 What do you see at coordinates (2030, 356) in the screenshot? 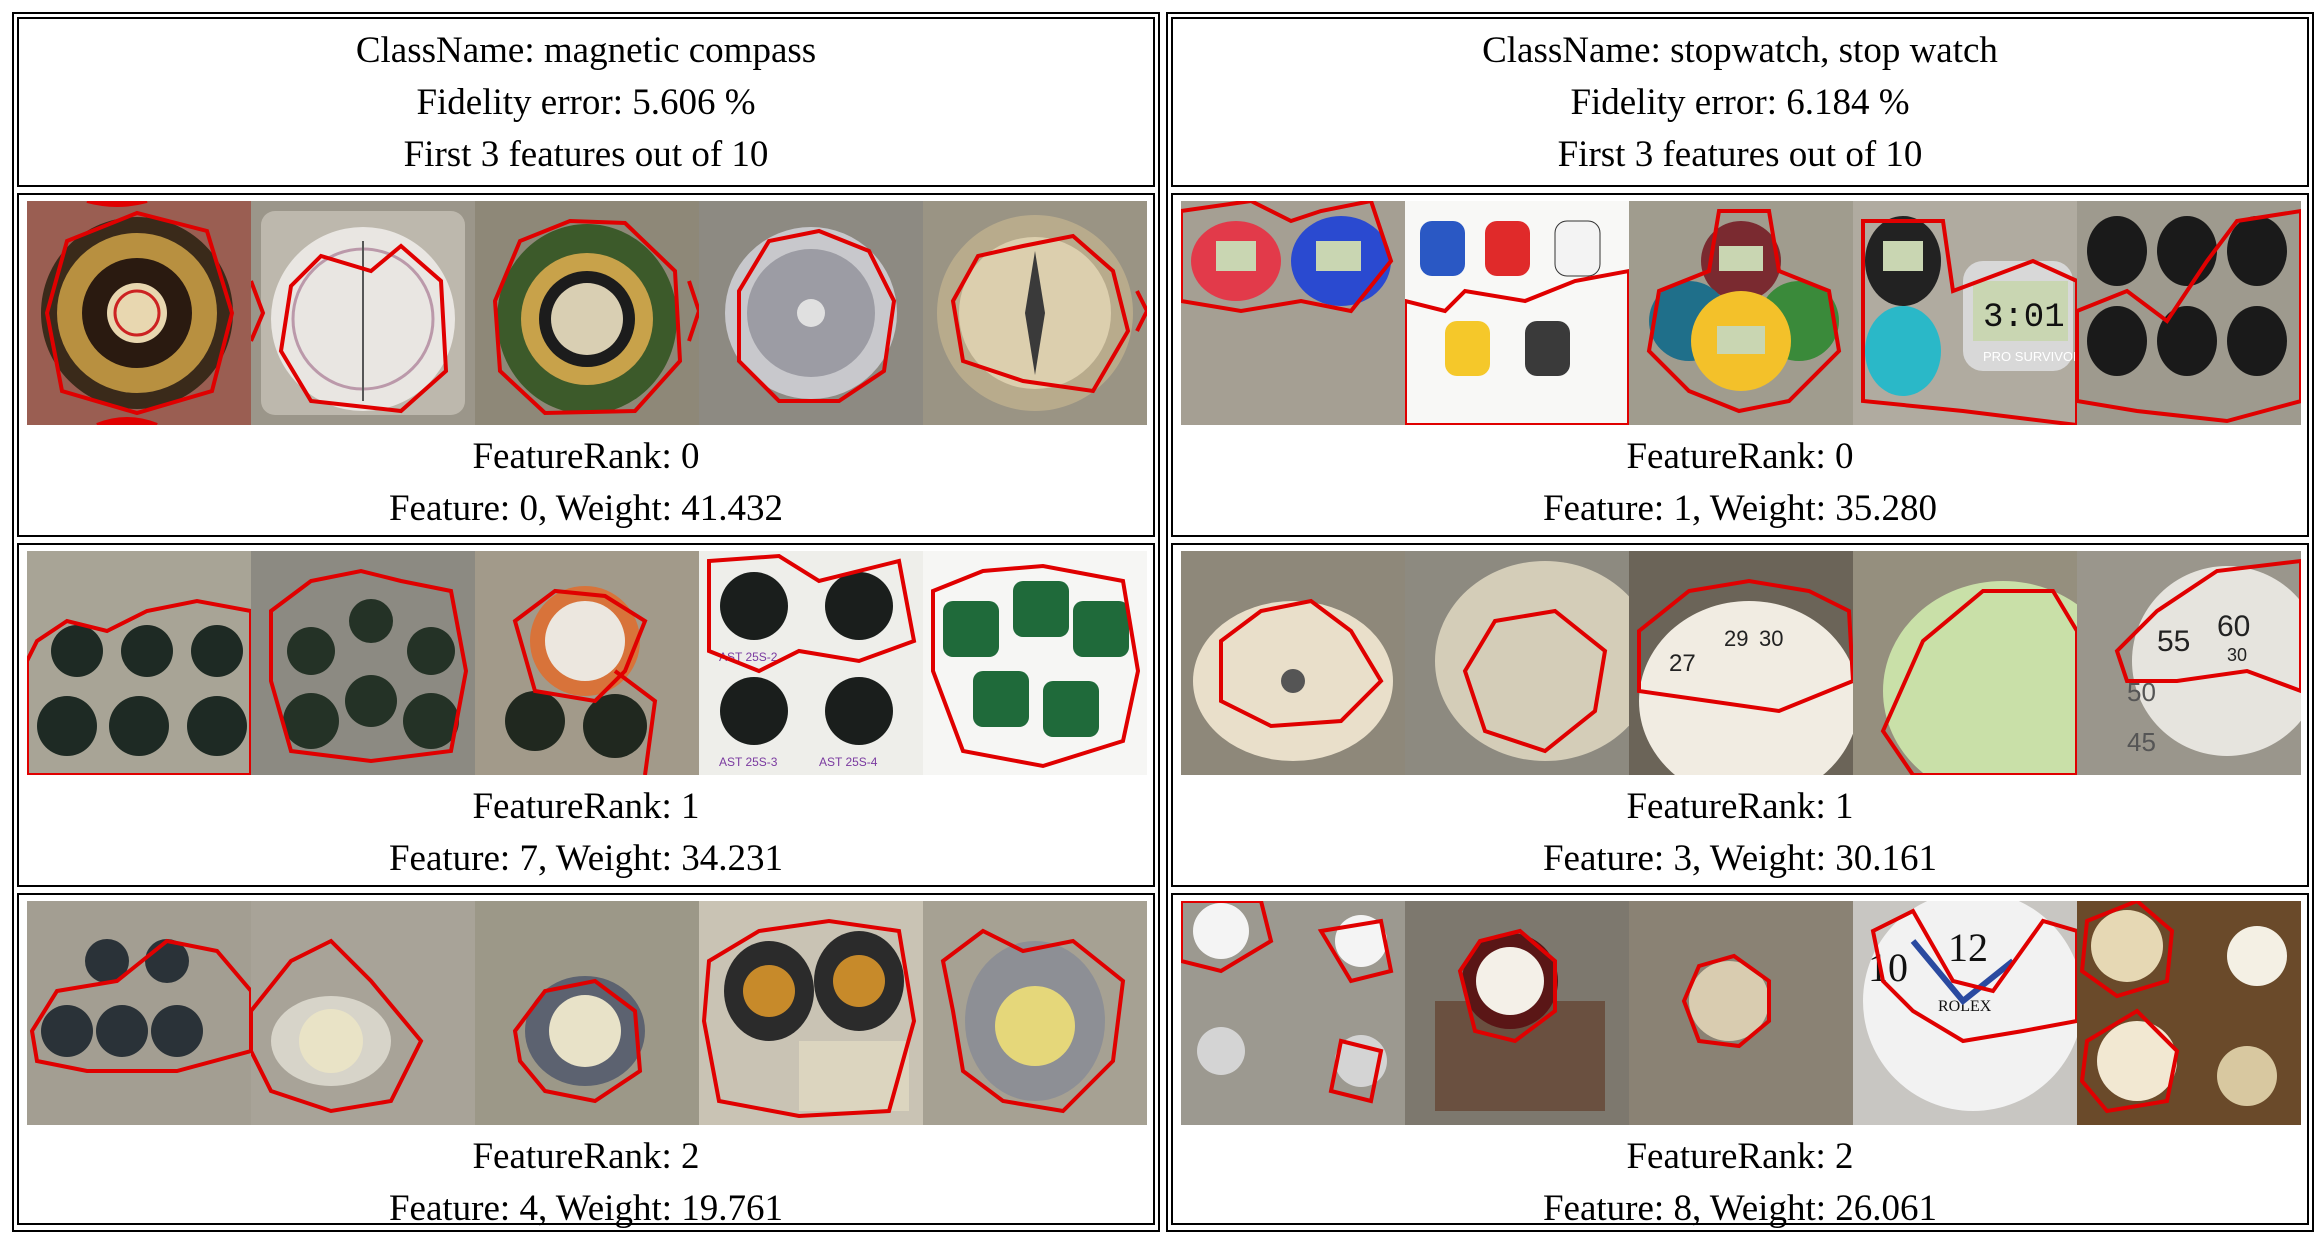
I see `svg-text: PRO SURVIVOR` at bounding box center [2030, 356].